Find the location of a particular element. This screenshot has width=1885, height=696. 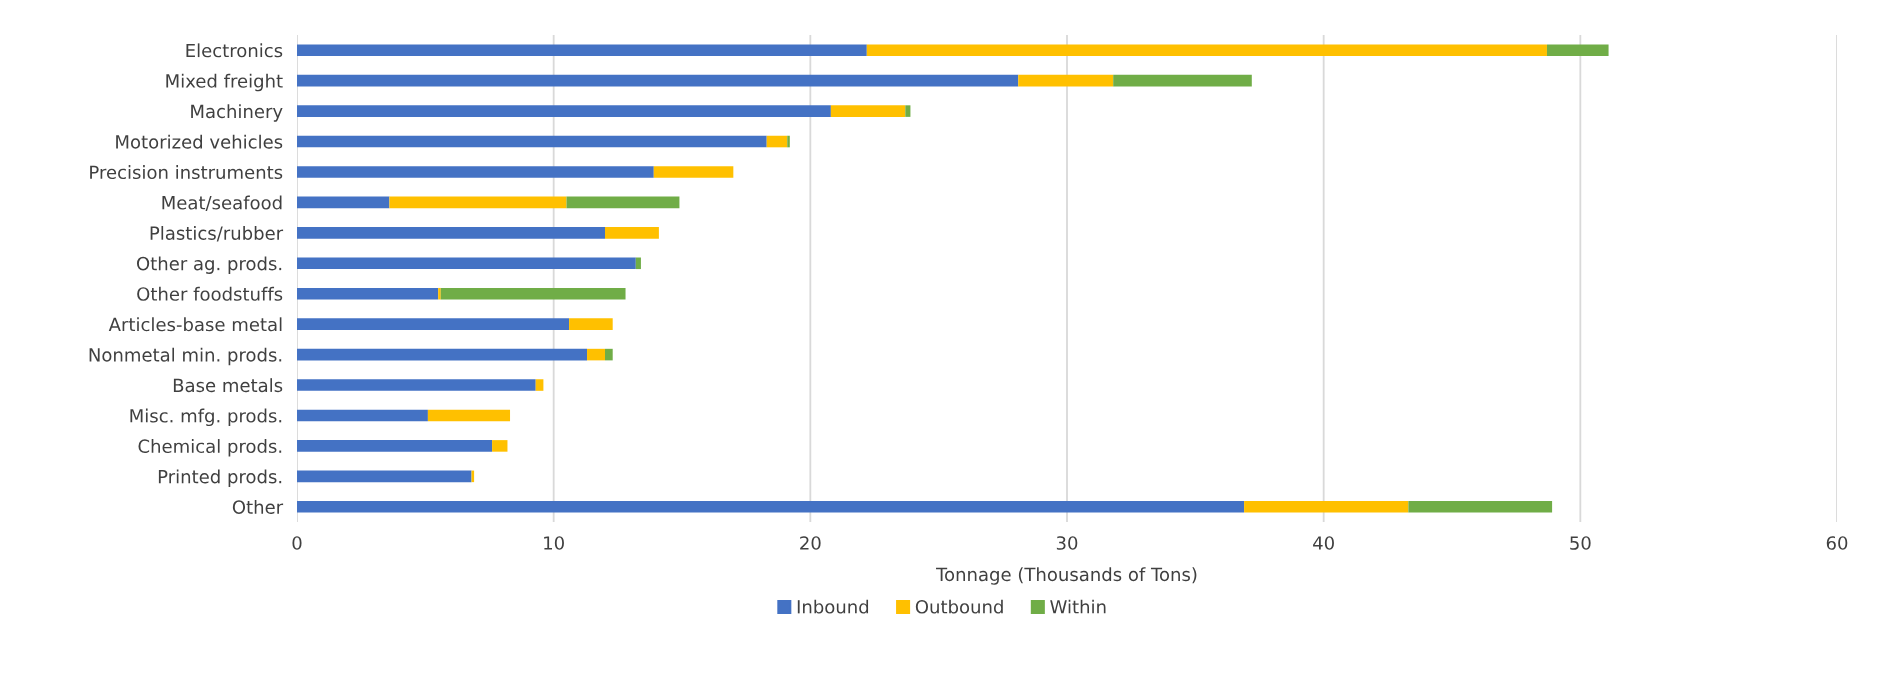

x-tick-label: 0 is located at coordinates (297, 543).